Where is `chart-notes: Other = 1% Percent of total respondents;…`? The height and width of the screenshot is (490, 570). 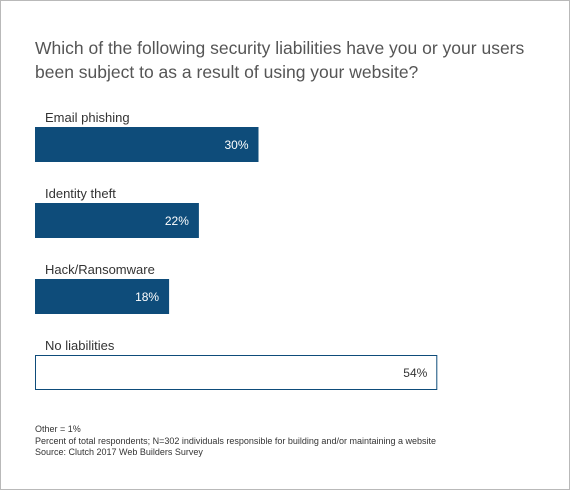
chart-notes: Other = 1% Percent of total respondents;… is located at coordinates (295, 441).